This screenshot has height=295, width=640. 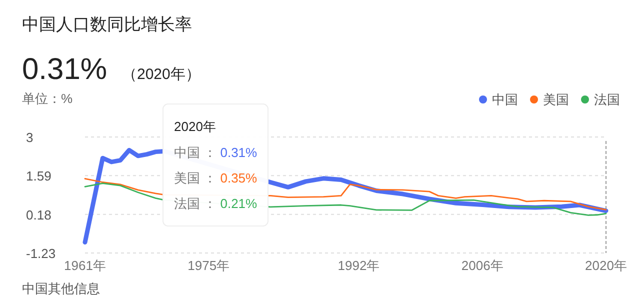 What do you see at coordinates (215, 165) in the screenshot?
I see `tooltip: 2020年 中国 ：0.31% 美国 ：0.35% 法国 ：0.21%` at bounding box center [215, 165].